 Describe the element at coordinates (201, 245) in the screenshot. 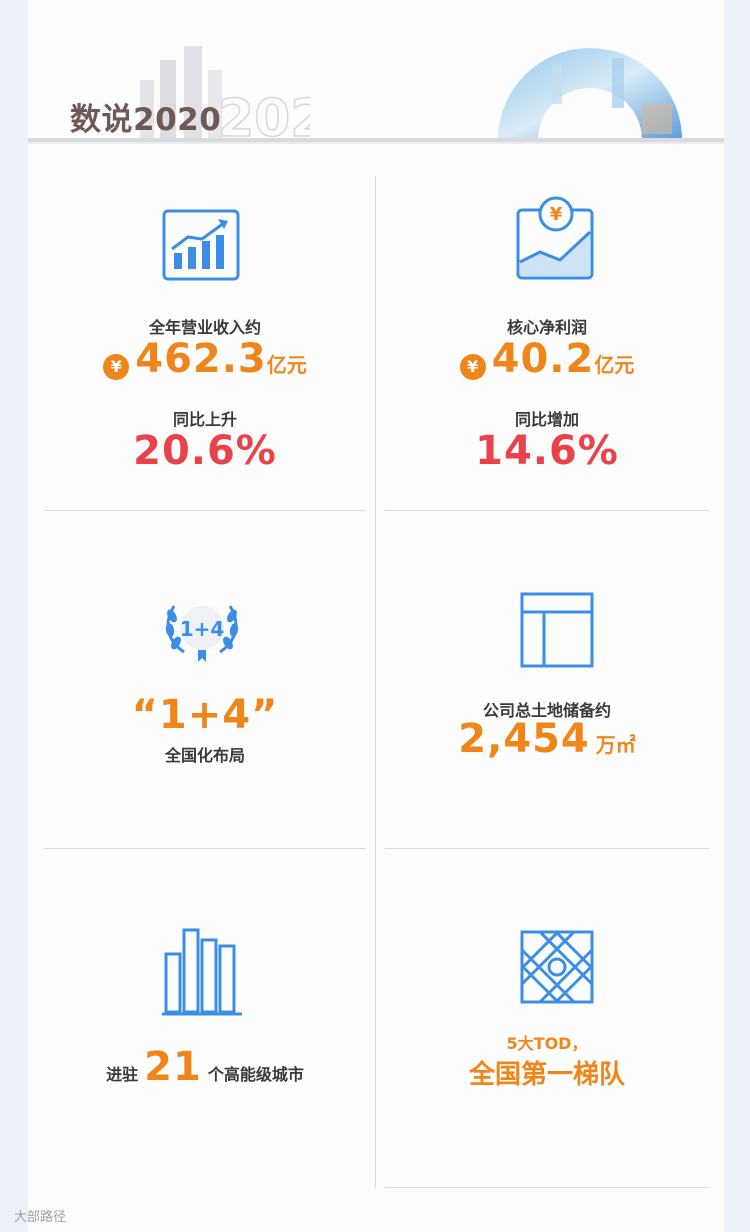

I see `growth-chart-icon` at that location.